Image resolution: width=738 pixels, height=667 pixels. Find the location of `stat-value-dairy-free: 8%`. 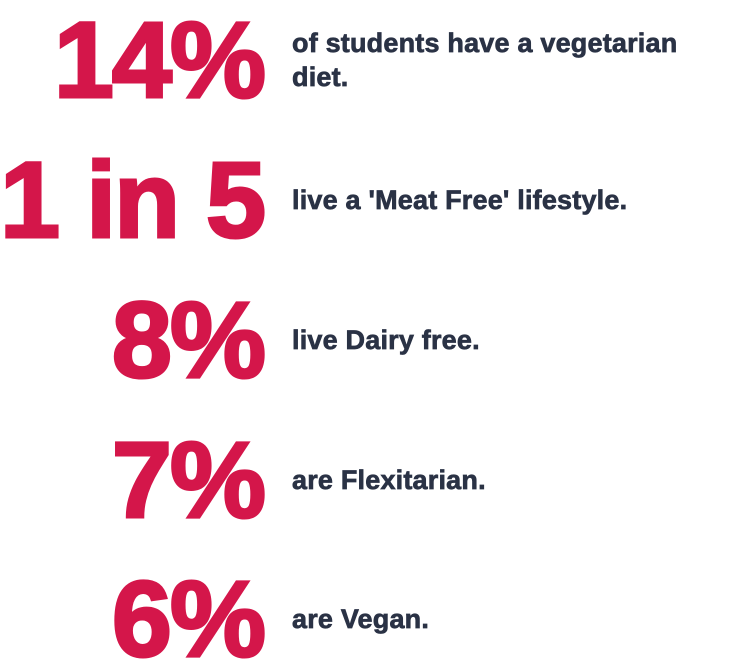

stat-value-dairy-free: 8% is located at coordinates (188, 339).